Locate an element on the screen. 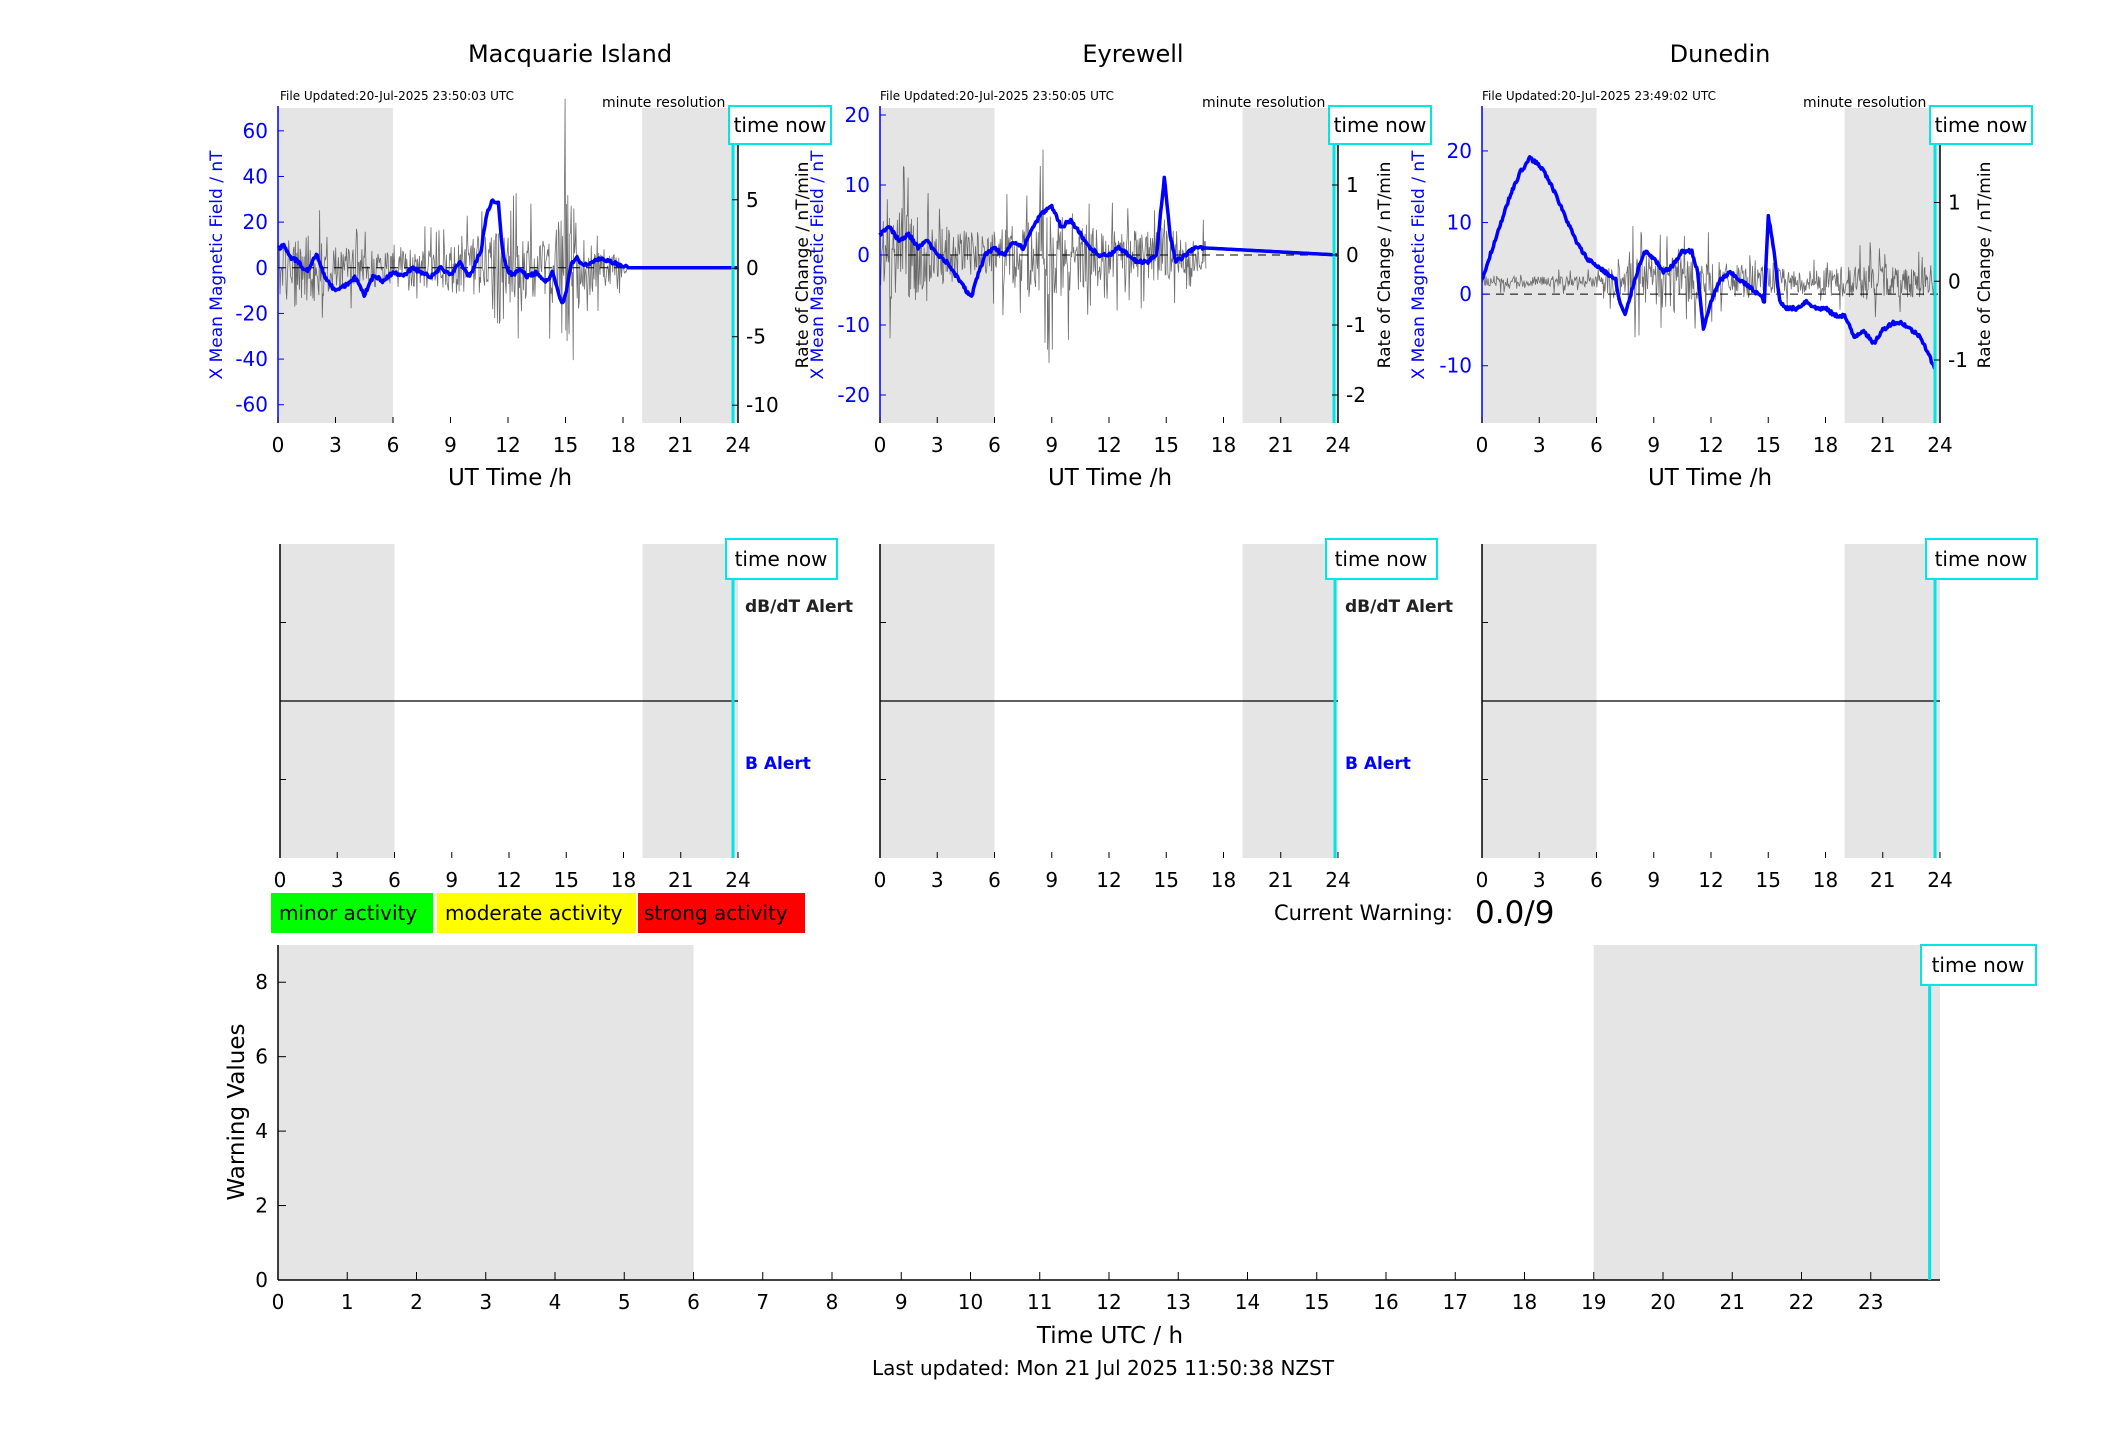  y-left-tick-label: 10 is located at coordinates (857, 185).